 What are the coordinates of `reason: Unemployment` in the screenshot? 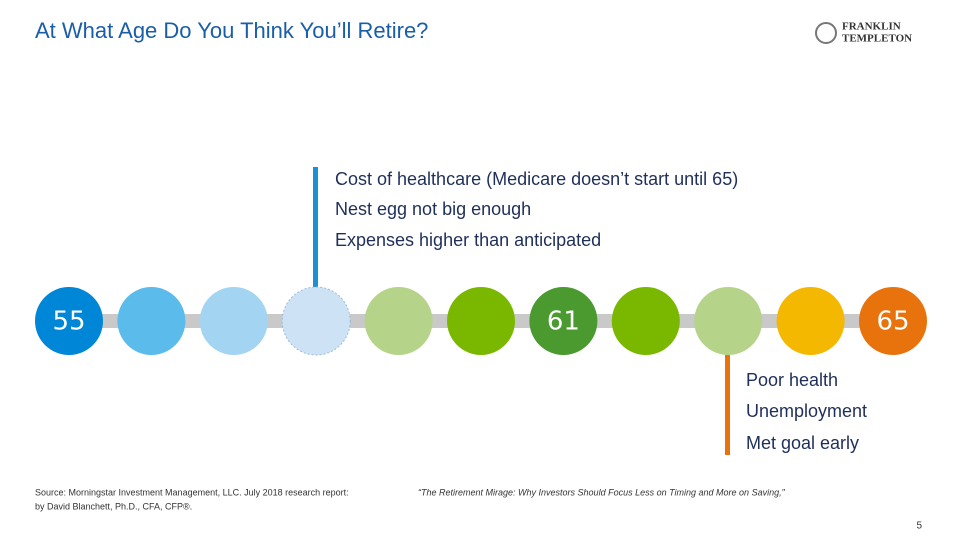 It's located at (806, 411).